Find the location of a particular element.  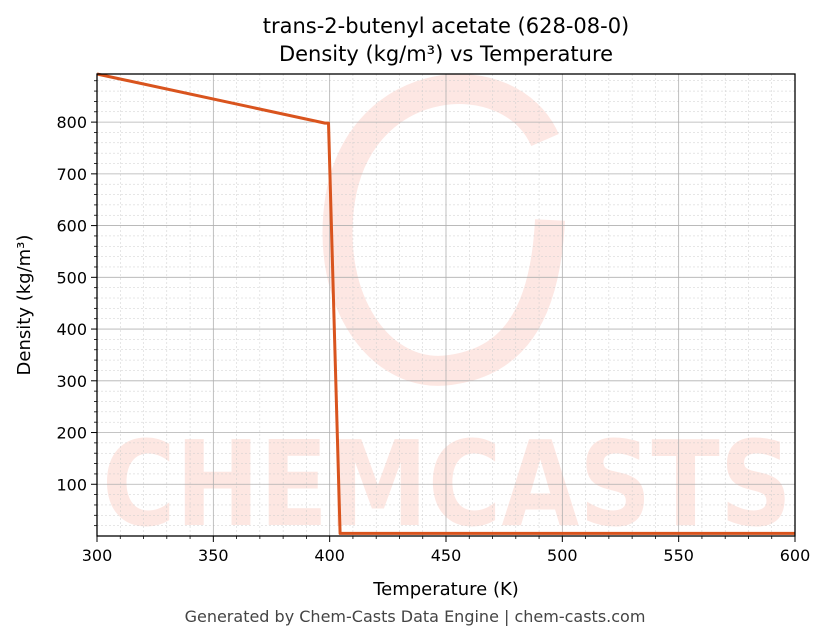

y-tick-label: 600 is located at coordinates (71, 226).